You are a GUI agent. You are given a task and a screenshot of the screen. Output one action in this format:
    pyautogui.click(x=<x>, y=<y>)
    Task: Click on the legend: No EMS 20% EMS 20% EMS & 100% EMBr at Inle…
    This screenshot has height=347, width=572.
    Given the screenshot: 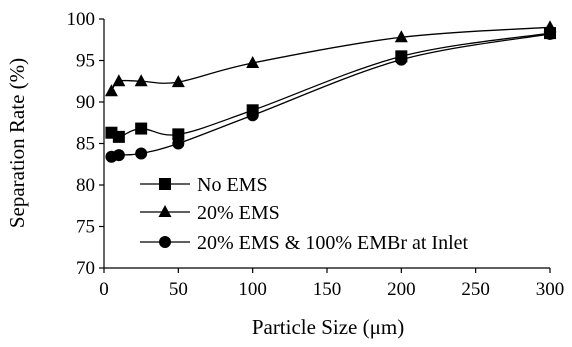 What is the action you would take?
    pyautogui.click(x=304, y=214)
    